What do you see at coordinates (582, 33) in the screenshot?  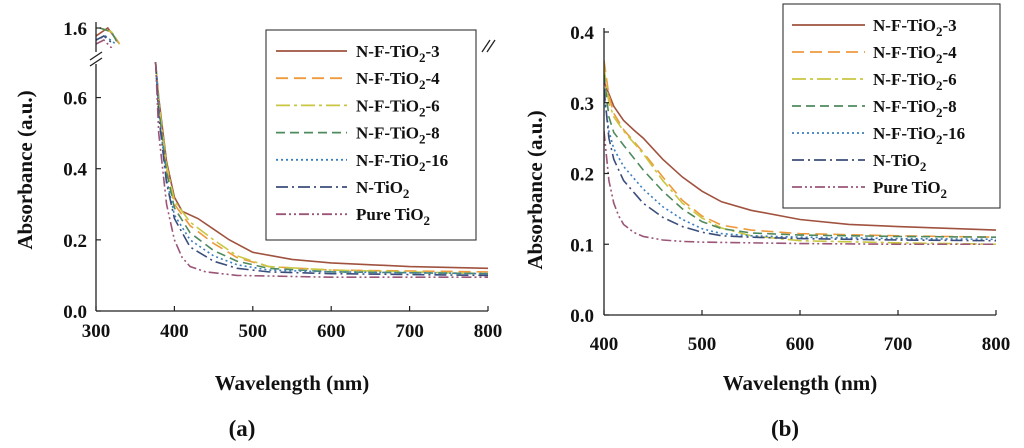 I see `y-tick-label: 0.4` at bounding box center [582, 33].